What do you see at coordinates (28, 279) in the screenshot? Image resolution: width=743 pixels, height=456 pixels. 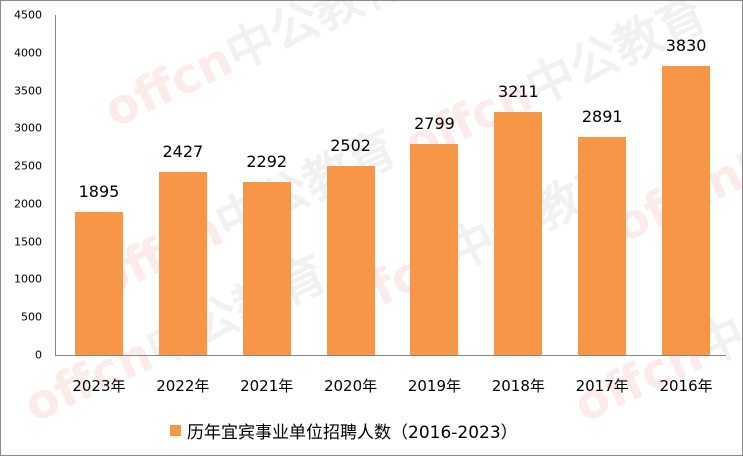 I see `y-tick-label: 1000` at bounding box center [28, 279].